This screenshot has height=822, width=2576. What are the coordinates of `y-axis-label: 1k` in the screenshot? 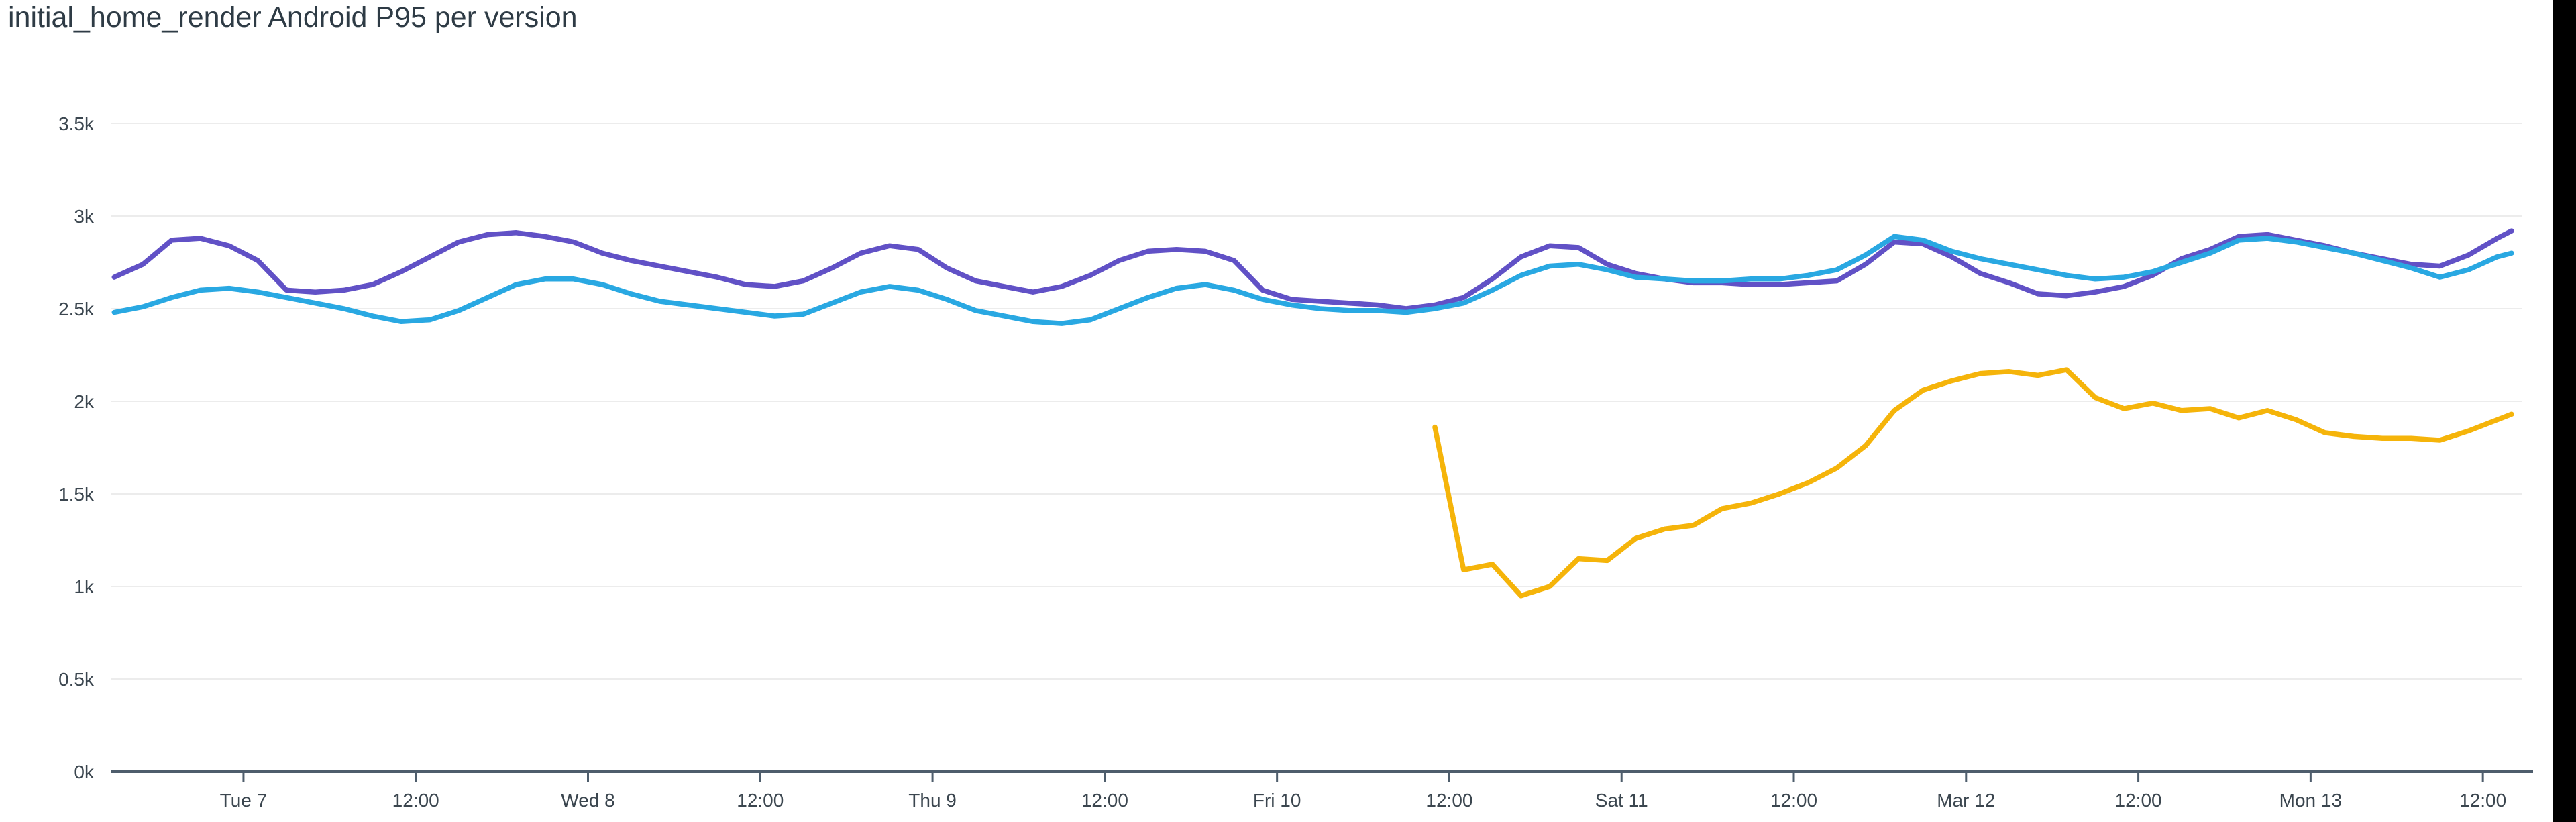 It's located at (84, 587).